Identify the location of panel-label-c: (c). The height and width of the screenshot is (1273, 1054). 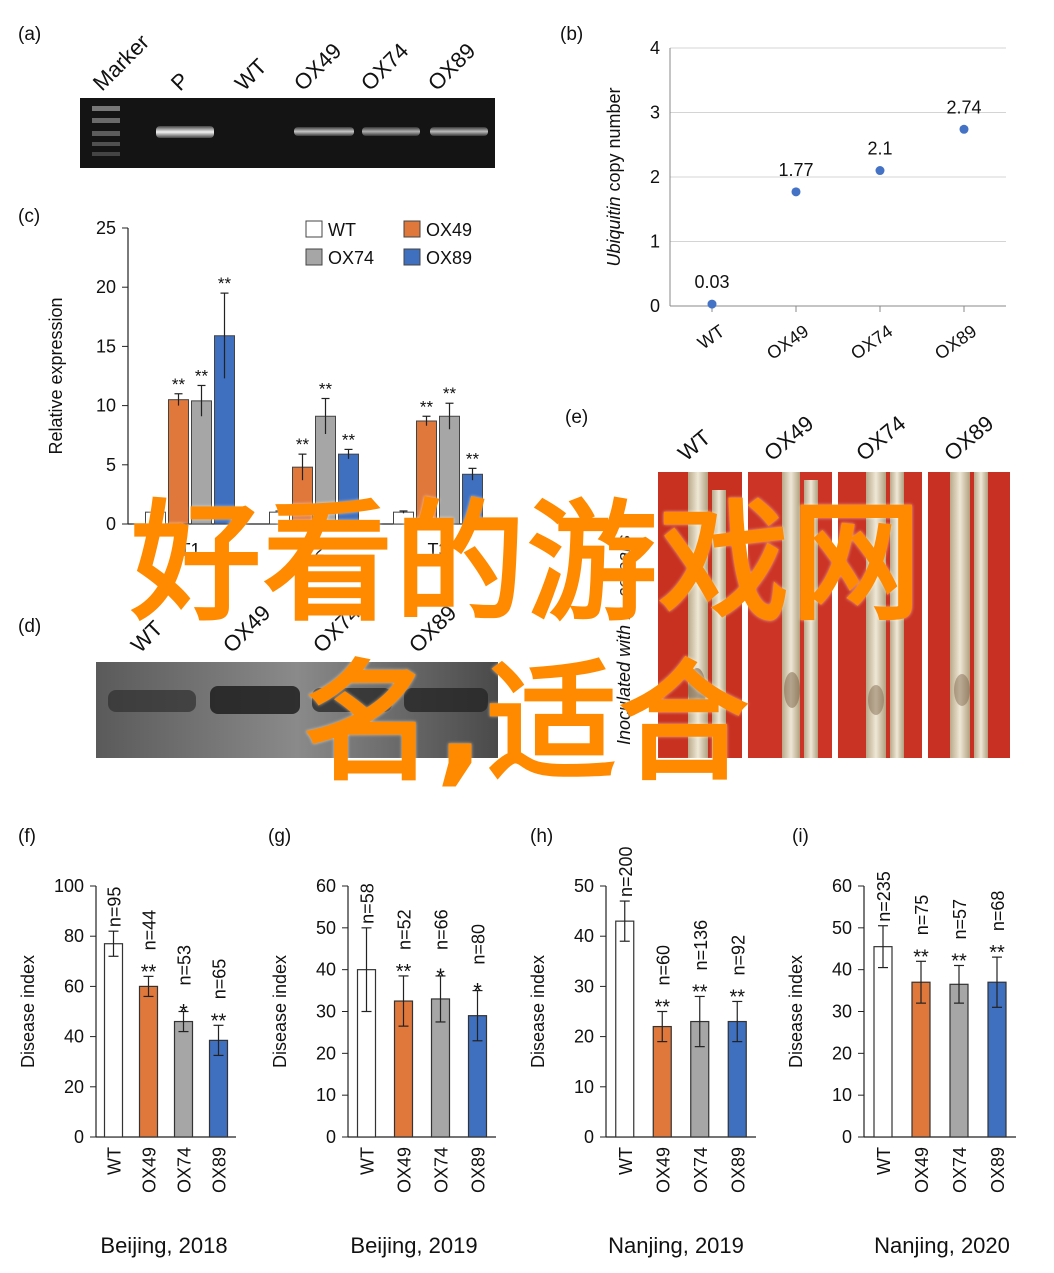
(29, 216).